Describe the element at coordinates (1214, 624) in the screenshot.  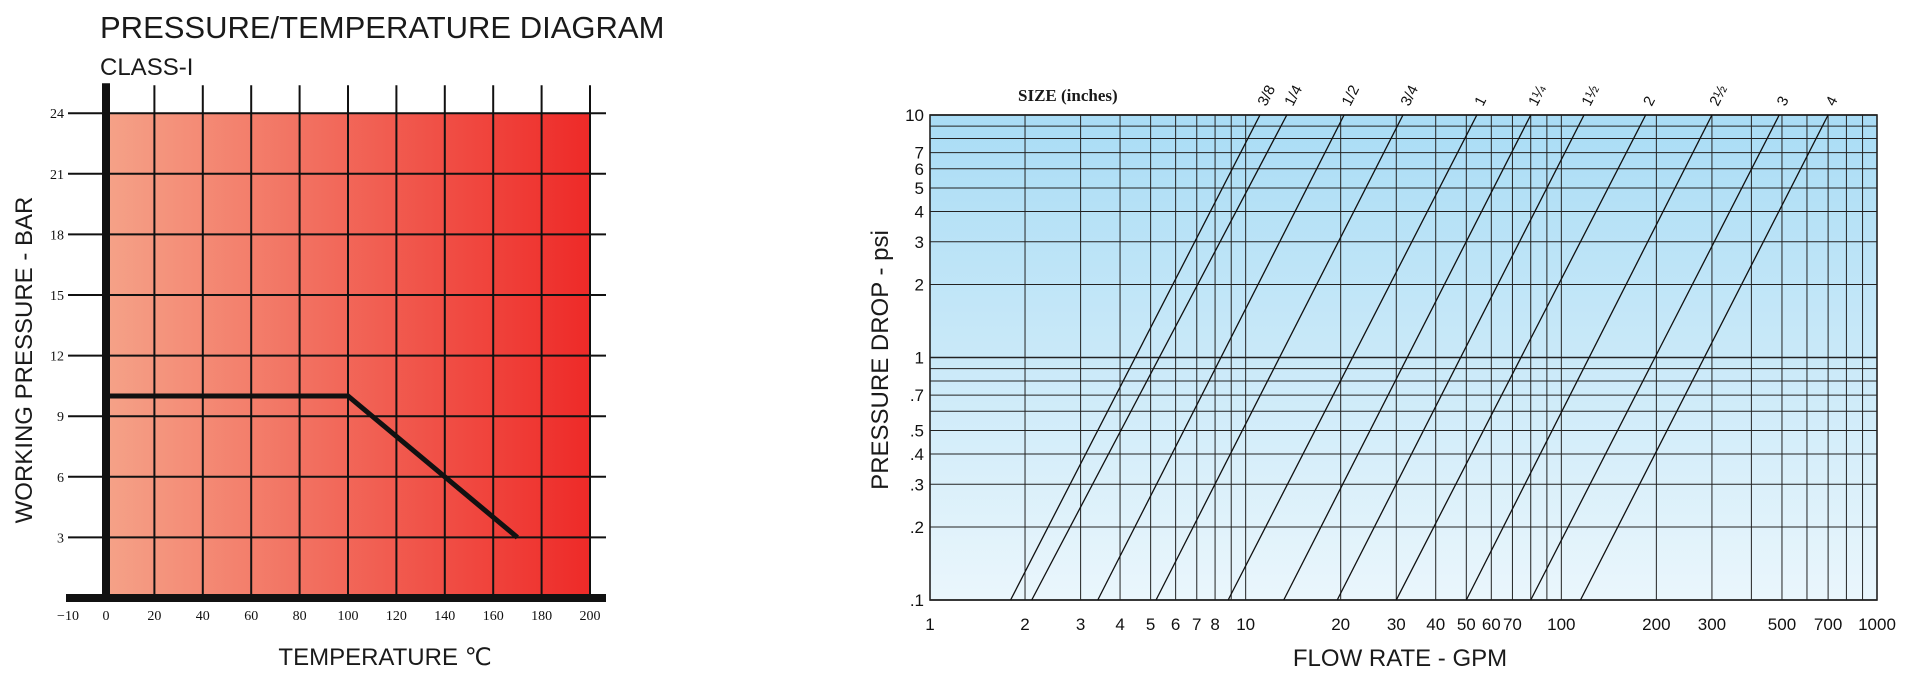
I see `pd-x-tick-label: 8` at that location.